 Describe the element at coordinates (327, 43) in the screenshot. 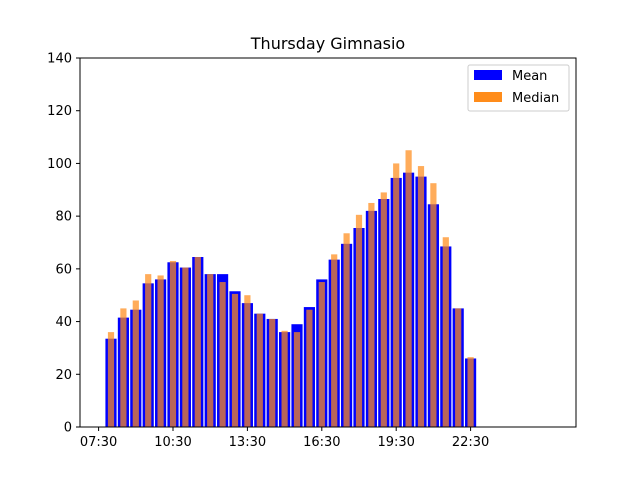

I see `chart-title: Thursday Gimnasio` at that location.